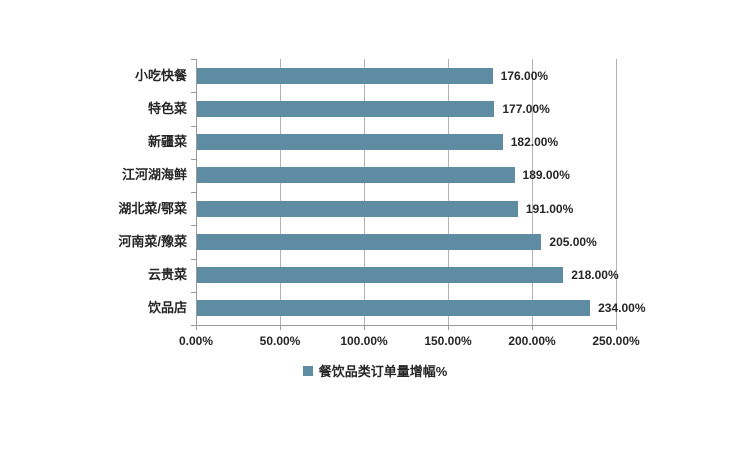  Describe the element at coordinates (167, 108) in the screenshot. I see `category-label: 特色菜` at that location.